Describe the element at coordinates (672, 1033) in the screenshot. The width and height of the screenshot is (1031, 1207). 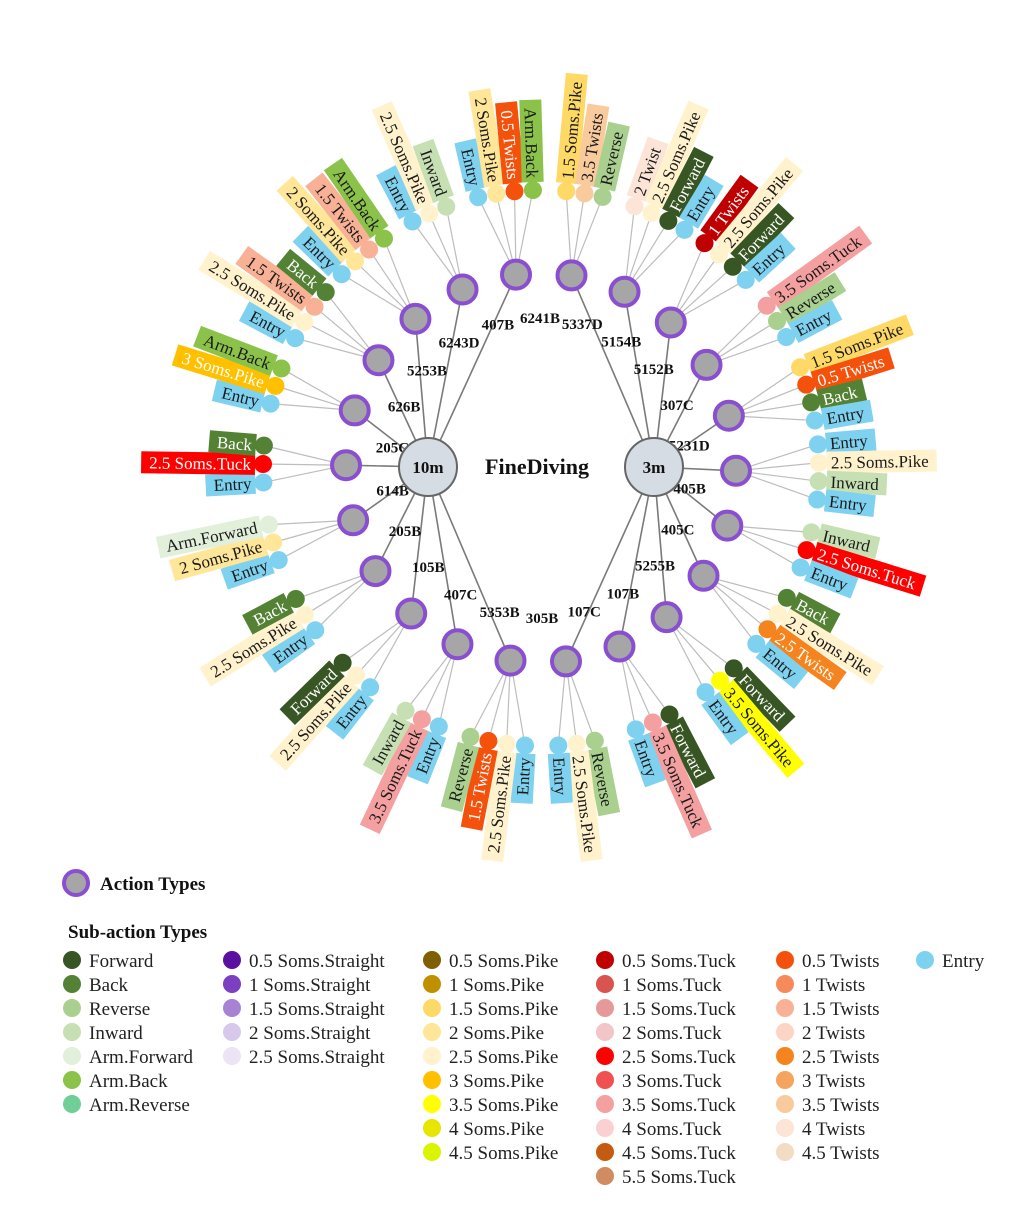
I see `legend-label: 2 Soms.Tuck` at that location.